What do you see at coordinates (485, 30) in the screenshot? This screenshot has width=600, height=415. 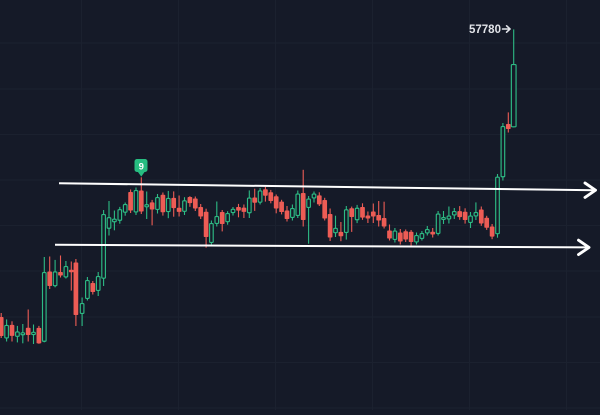 I see `svg-text: 57780` at bounding box center [485, 30].